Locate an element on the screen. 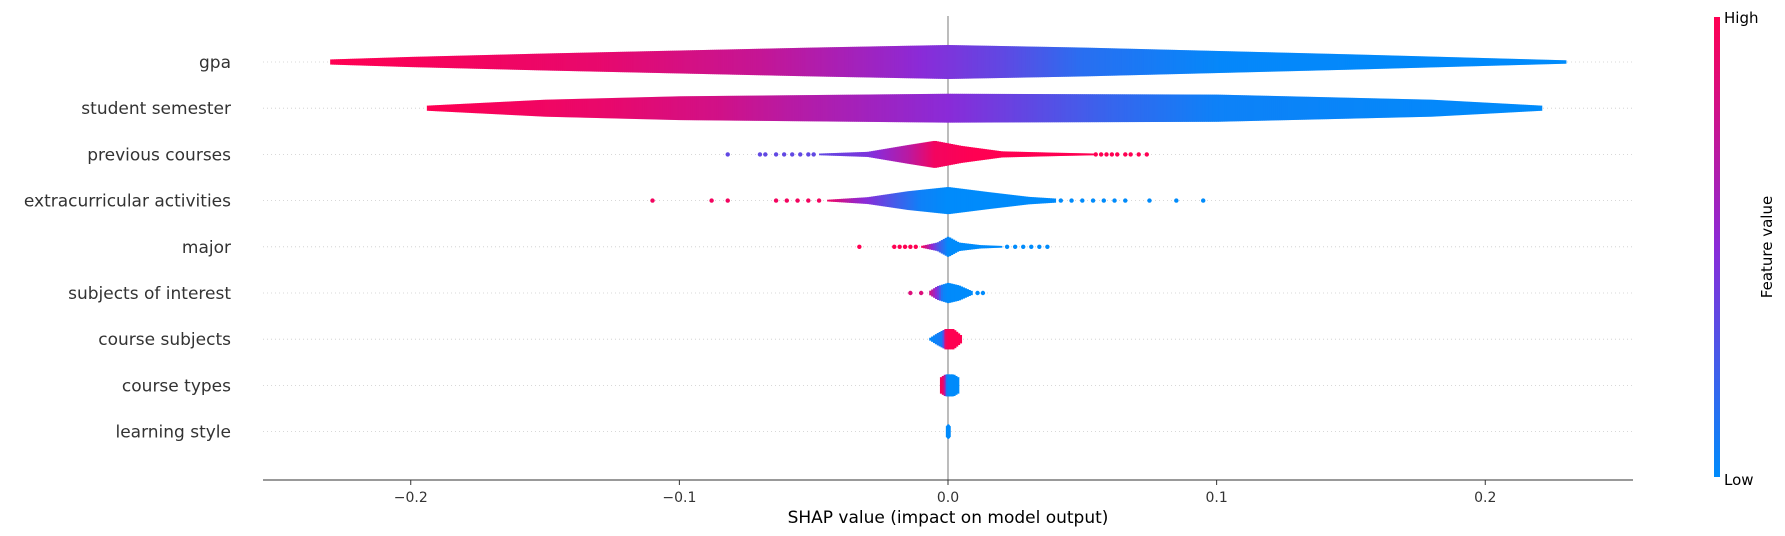 The image size is (1785, 536). feature-label-subjects-of-interest: subjects of interest is located at coordinates (149, 294).